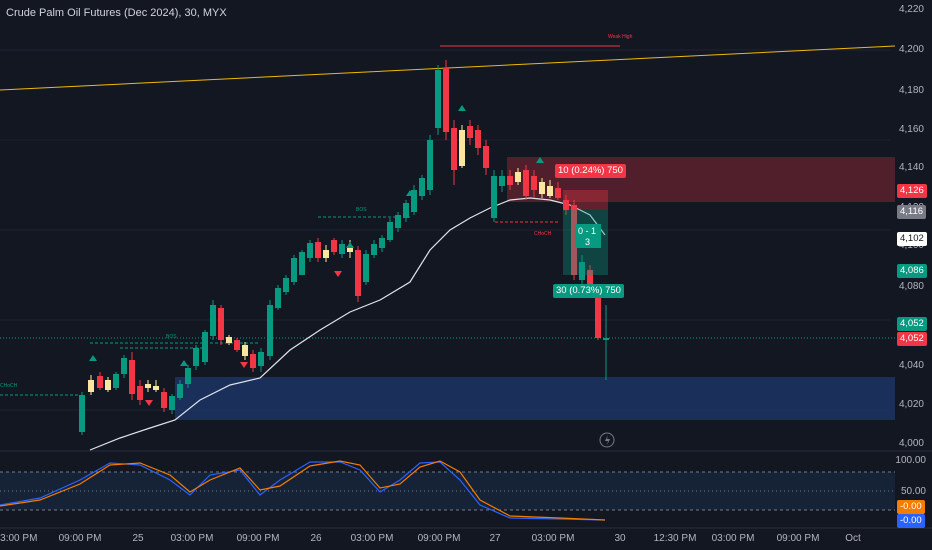  Describe the element at coordinates (912, 339) in the screenshot. I see `price-badge: 4,052` at that location.